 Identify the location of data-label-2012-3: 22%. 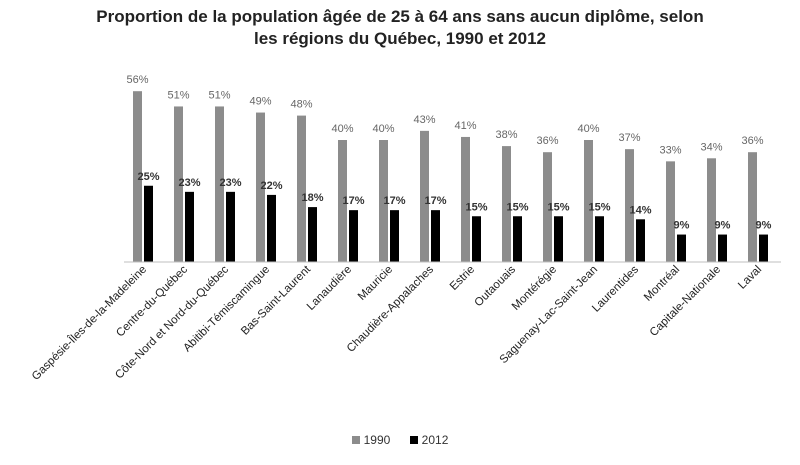
(271, 186).